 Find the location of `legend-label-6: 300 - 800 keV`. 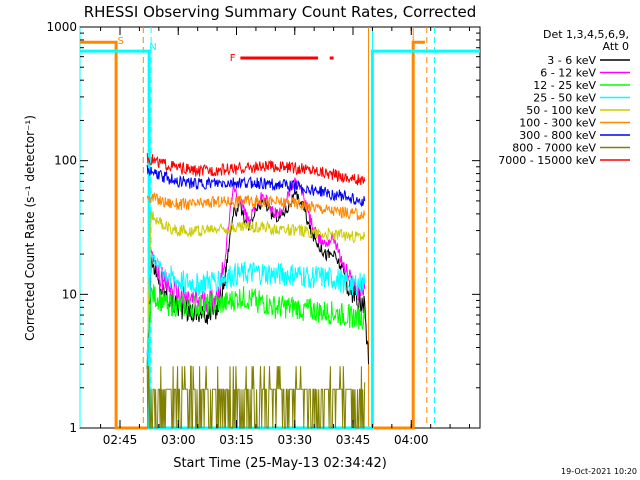

legend-label-6: 300 - 800 keV is located at coordinates (557, 135).